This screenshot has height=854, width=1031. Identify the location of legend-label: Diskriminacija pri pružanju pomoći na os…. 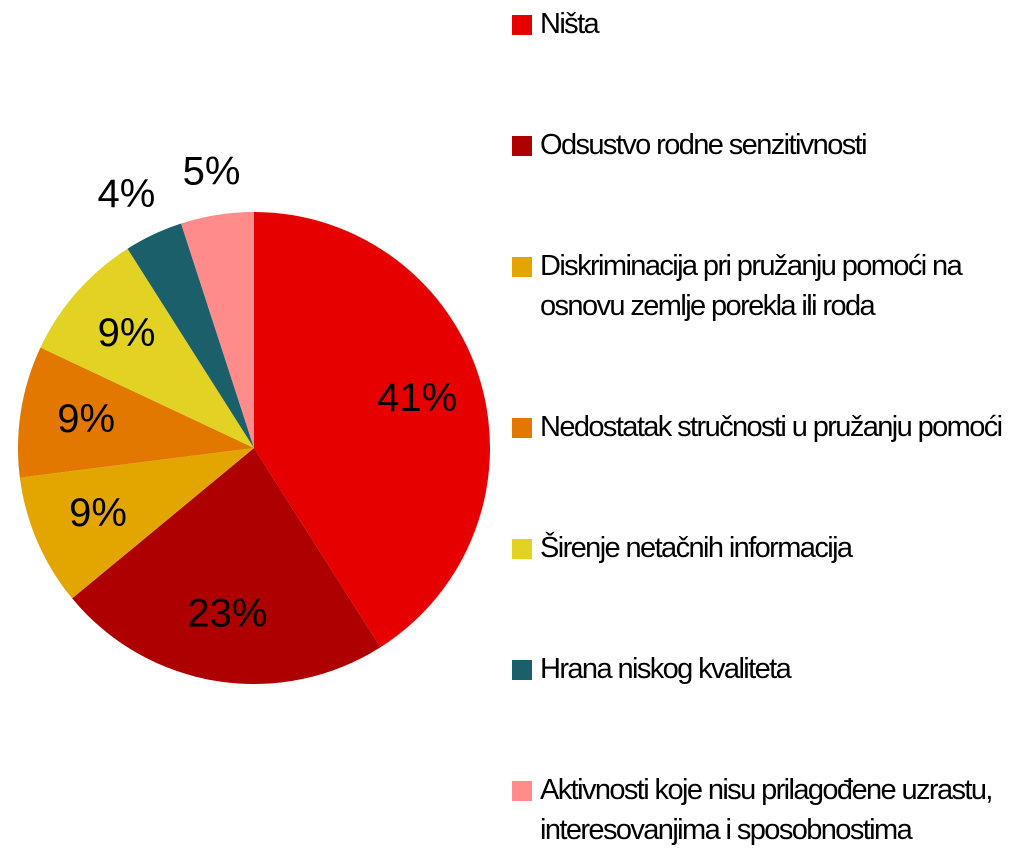
(751, 286).